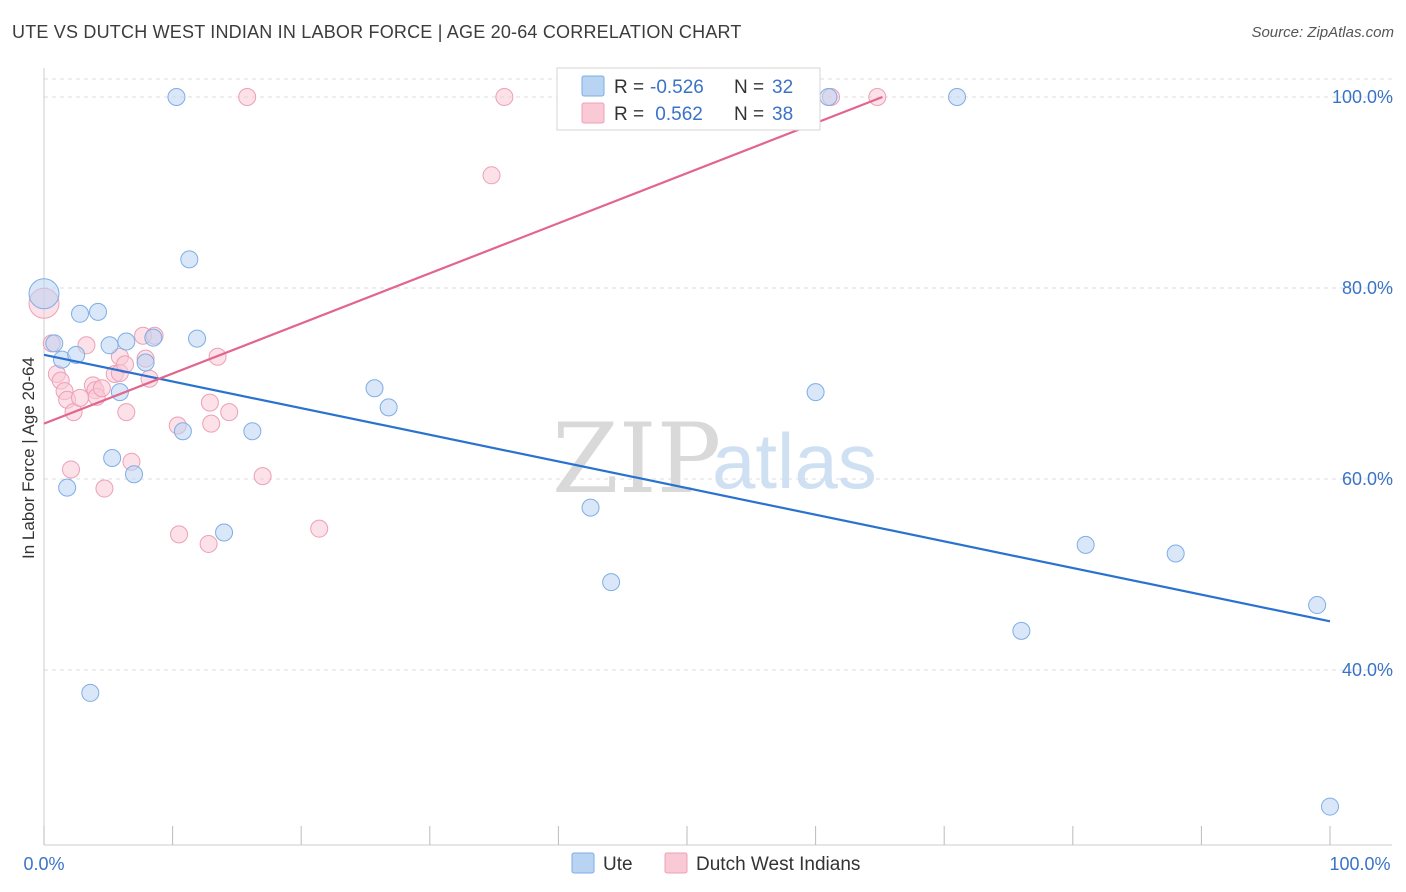  I want to click on legend-n-label-dwi: N =, so click(749, 114).